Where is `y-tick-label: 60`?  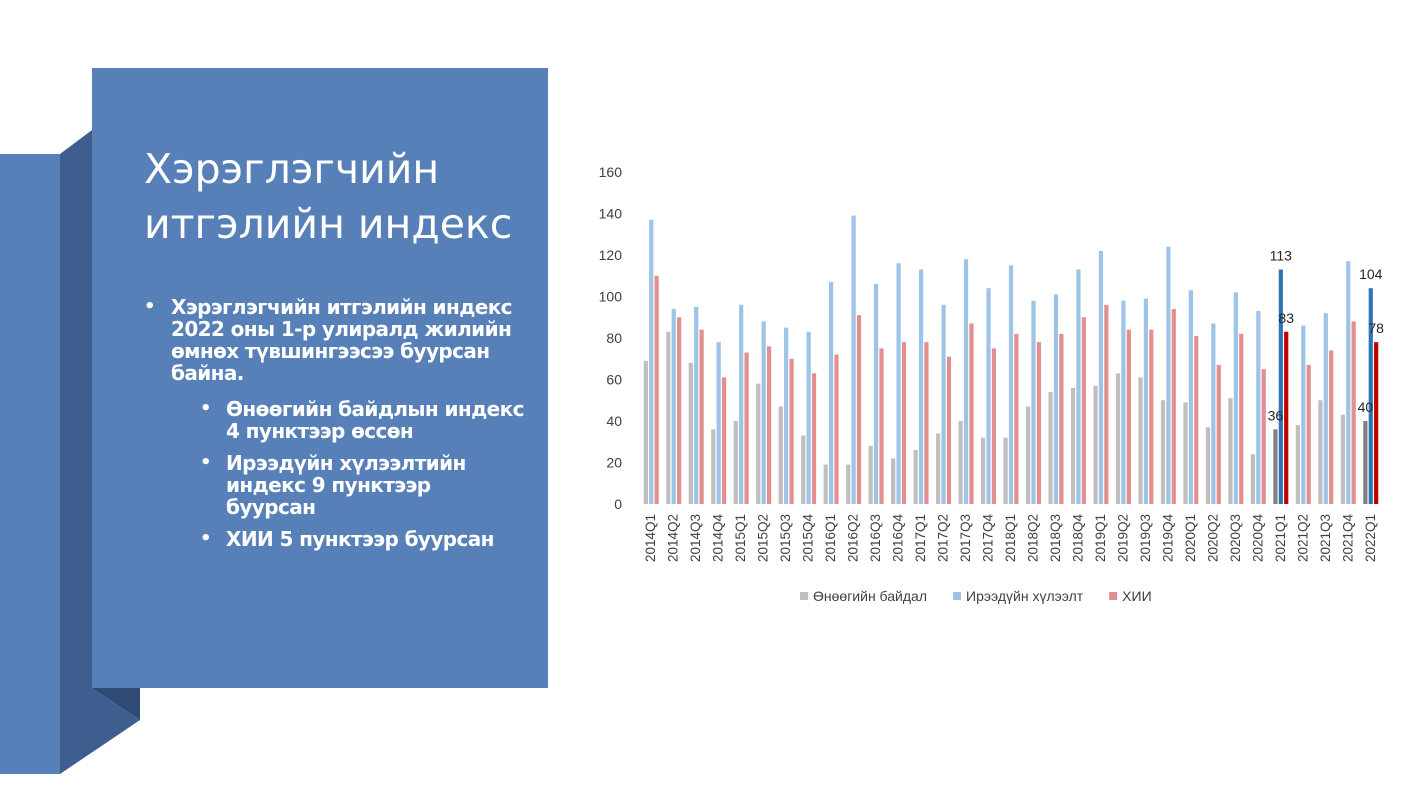 y-tick-label: 60 is located at coordinates (614, 380).